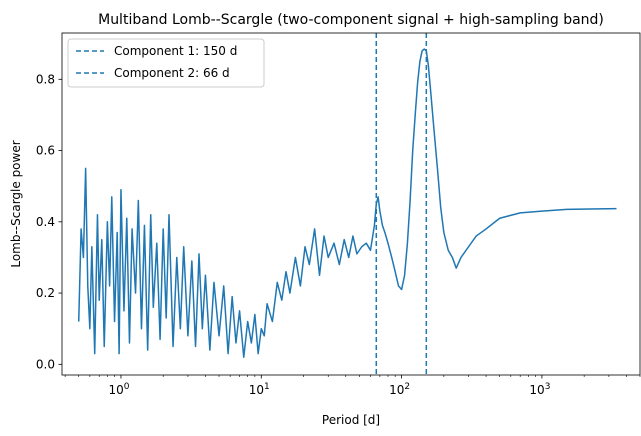 Image resolution: width=641 pixels, height=436 pixels. What do you see at coordinates (259, 389) in the screenshot?
I see `x-tick-label: 10¹` at bounding box center [259, 389].